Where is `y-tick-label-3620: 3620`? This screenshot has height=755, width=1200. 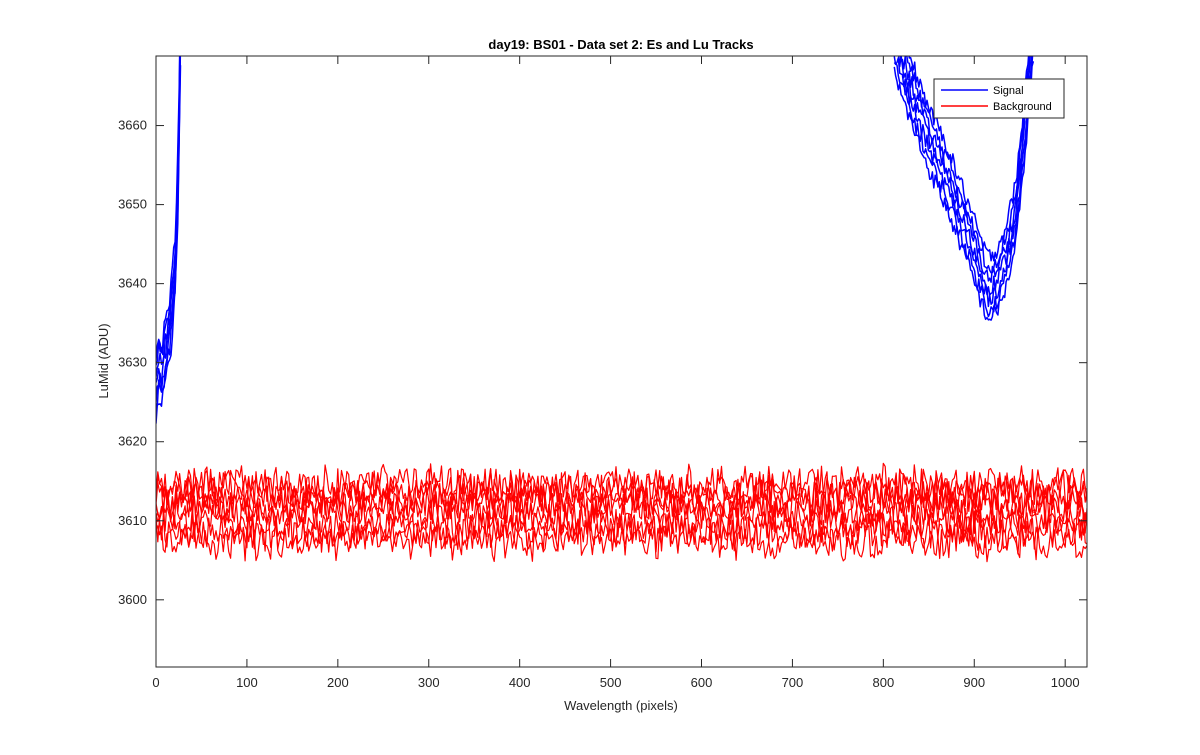 y-tick-label-3620: 3620 is located at coordinates (132, 441).